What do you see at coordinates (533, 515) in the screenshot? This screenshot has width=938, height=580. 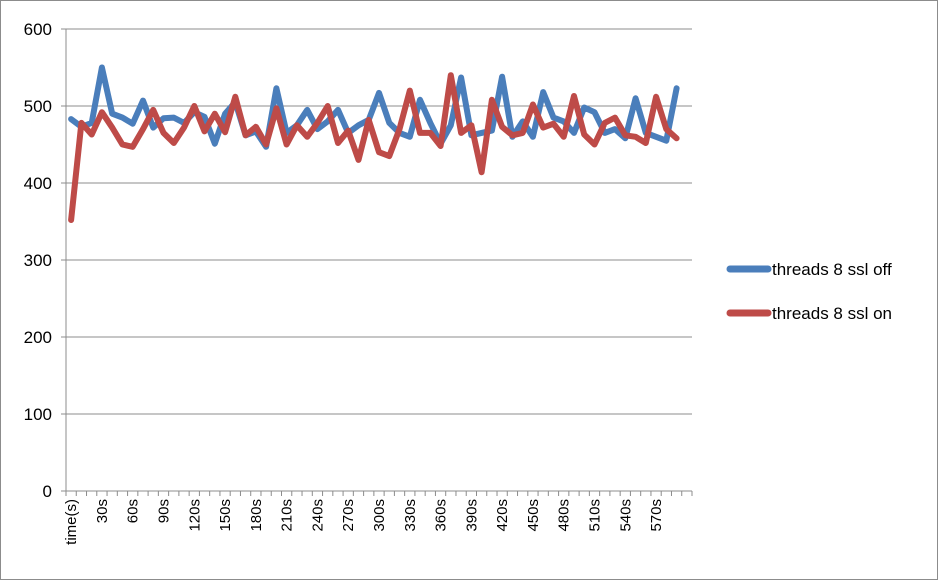 I see `x-tick-label-450s: 450s` at bounding box center [533, 515].